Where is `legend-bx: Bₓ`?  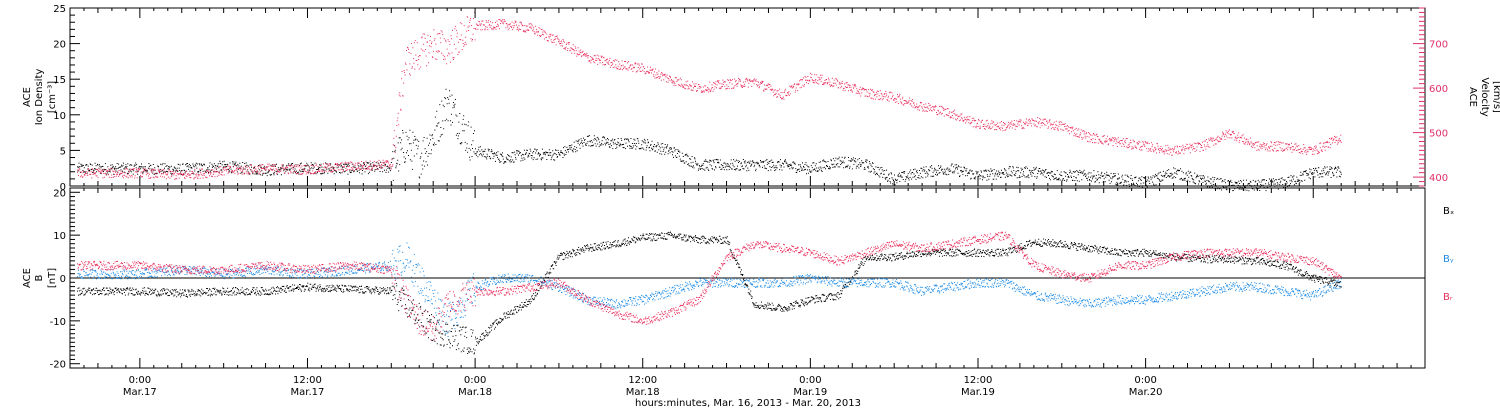
legend-bx: Bₓ is located at coordinates (1448, 211).